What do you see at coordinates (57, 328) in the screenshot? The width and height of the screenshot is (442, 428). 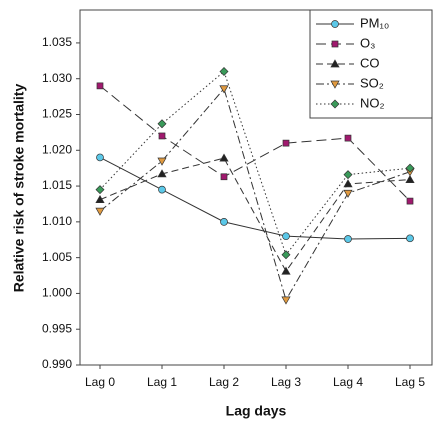 I see `y-tick-label: 0.995` at bounding box center [57, 328].